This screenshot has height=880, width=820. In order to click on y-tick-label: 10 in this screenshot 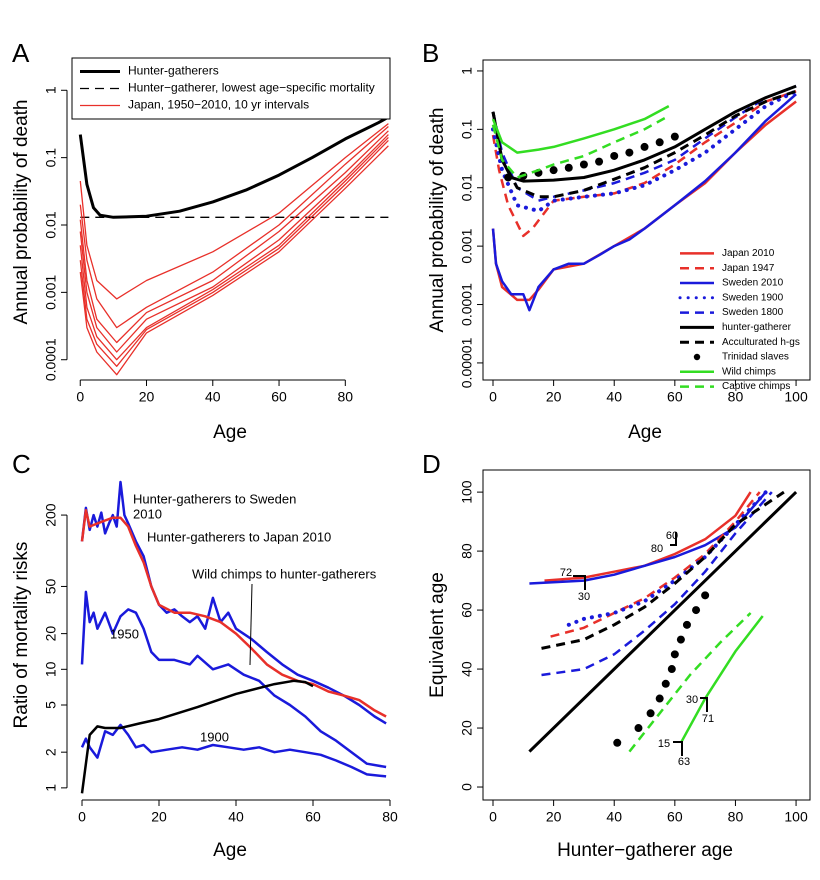, I will do `click(51, 669)`.